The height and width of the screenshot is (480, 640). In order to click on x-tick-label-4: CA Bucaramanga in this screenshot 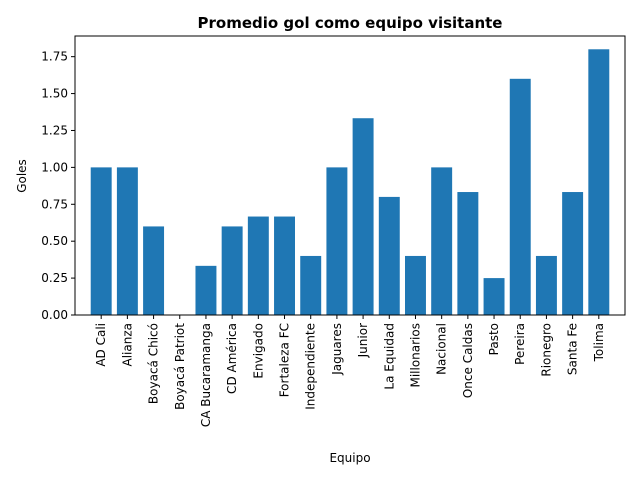, I will do `click(206, 375)`.